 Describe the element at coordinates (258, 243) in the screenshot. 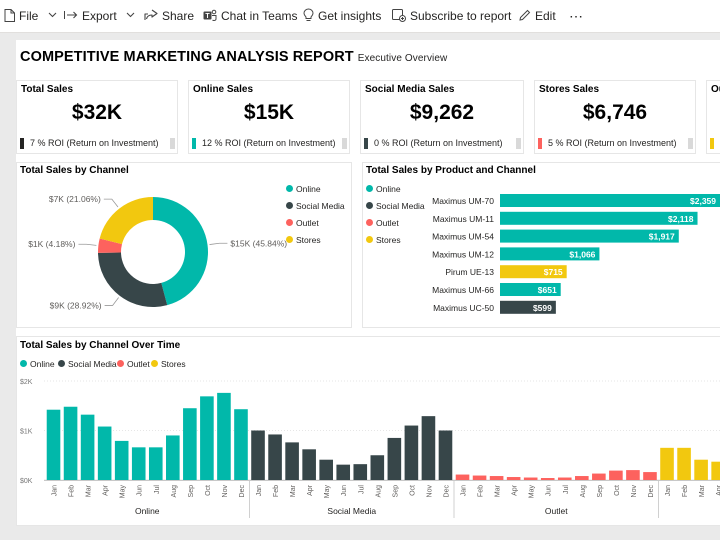

I see `data-label: $15K (45.84%)` at that location.